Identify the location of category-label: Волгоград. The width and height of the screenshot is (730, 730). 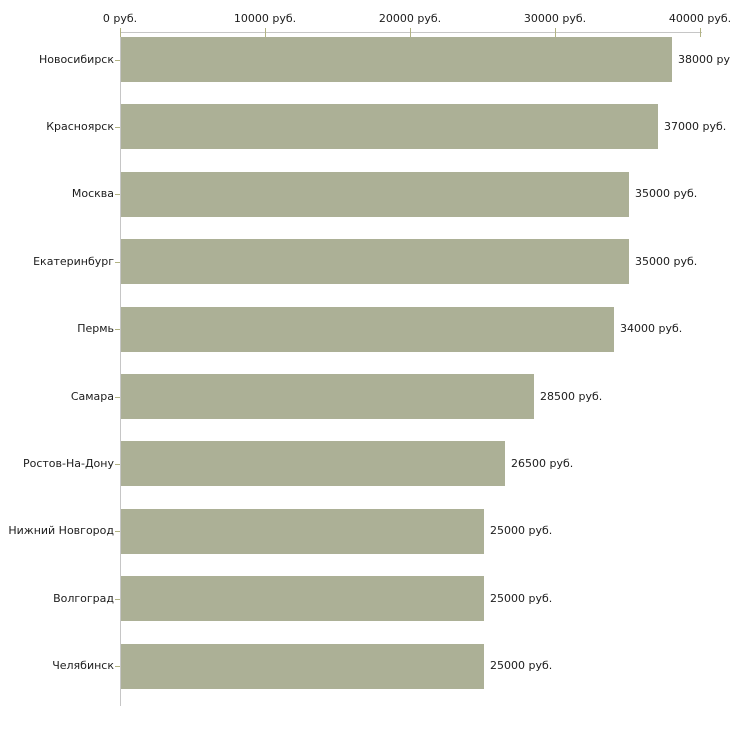
(83, 598).